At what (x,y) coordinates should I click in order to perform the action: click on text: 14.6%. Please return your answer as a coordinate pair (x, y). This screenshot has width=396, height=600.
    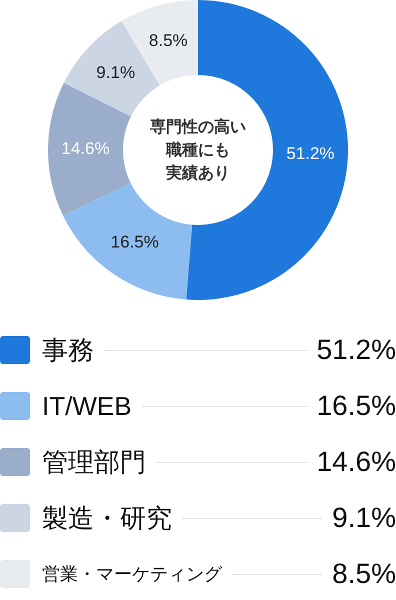
    Looking at the image, I should click on (356, 461).